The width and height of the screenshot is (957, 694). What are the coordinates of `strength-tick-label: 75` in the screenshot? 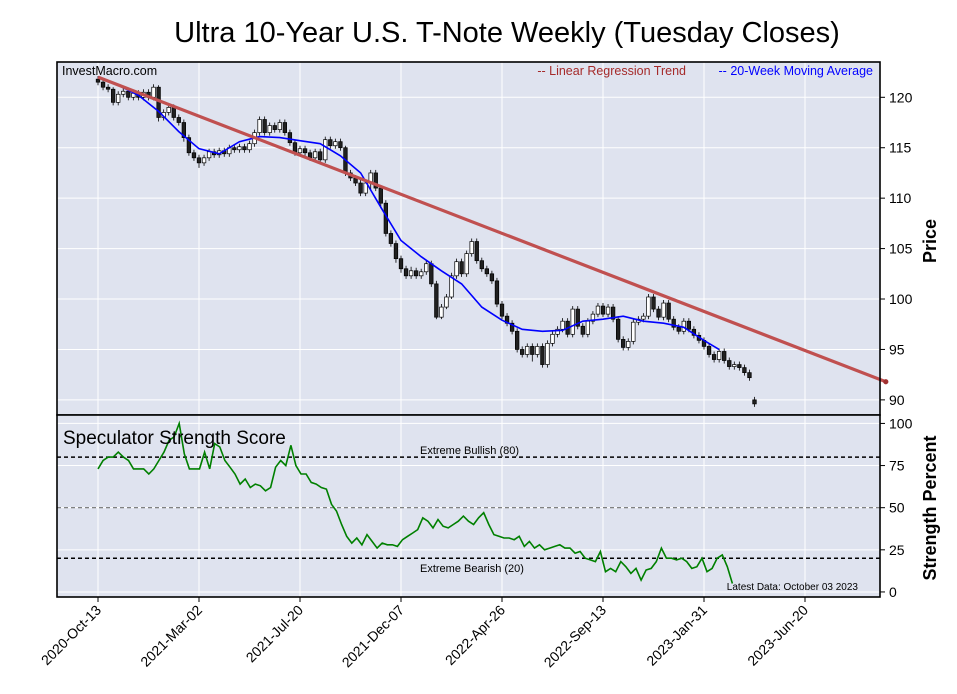 It's located at (897, 466).